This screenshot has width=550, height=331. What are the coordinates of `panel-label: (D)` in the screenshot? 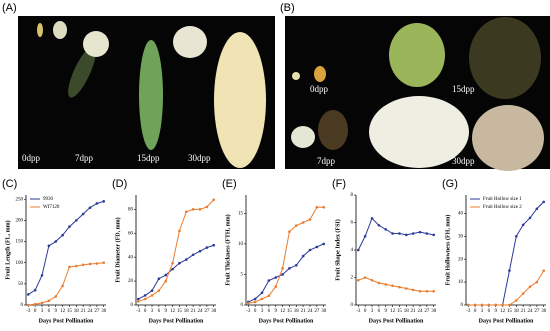 It's located at (119, 184).